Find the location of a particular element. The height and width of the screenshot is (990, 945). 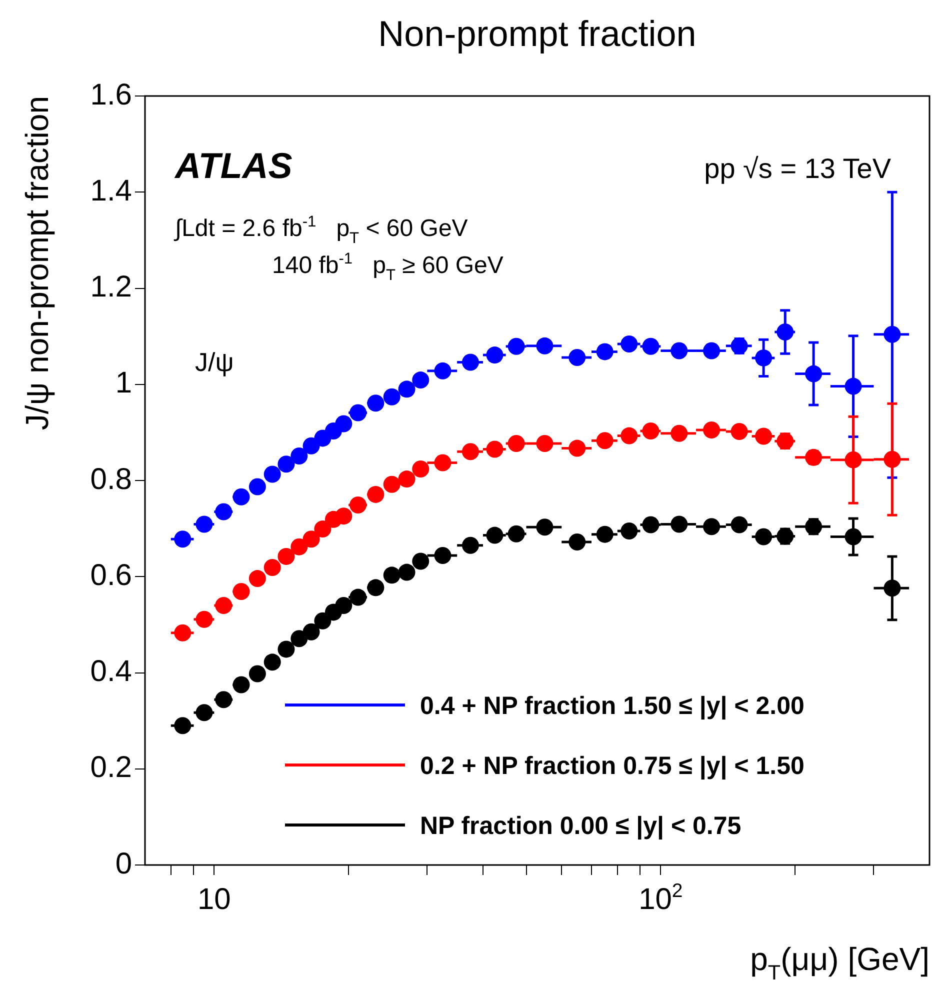

y-tick-label: 1 is located at coordinates (123, 383).